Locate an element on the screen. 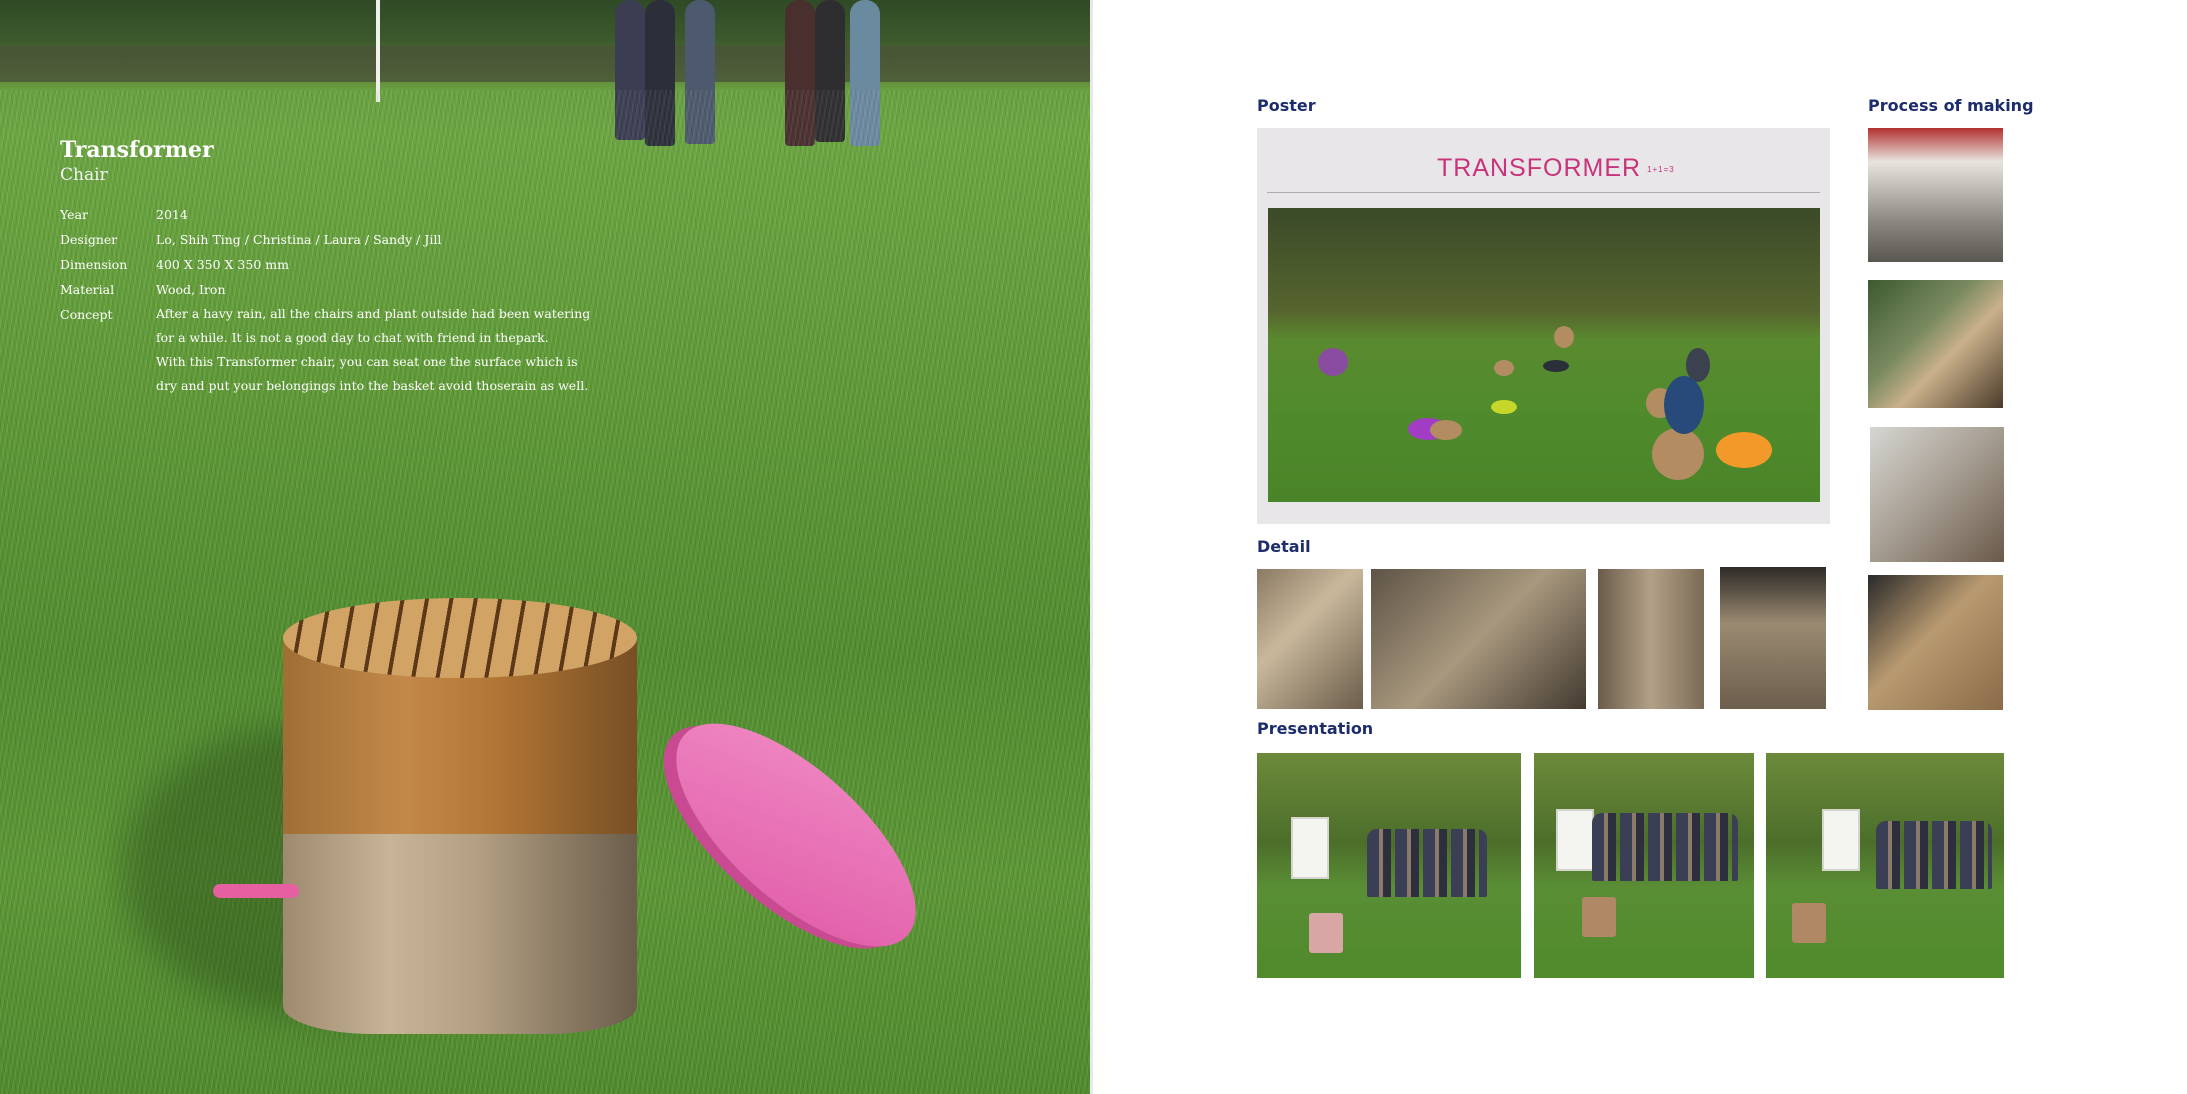 The width and height of the screenshot is (2187, 1094). stump-top-grooves is located at coordinates (460, 638).